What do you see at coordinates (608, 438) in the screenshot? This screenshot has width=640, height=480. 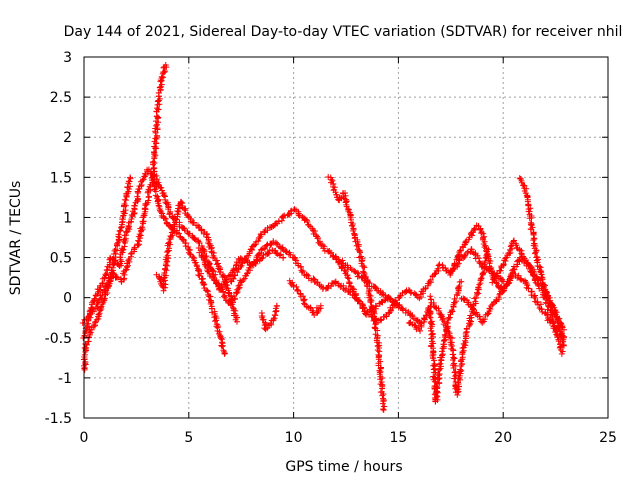 I see `x-tick-label: 25` at bounding box center [608, 438].